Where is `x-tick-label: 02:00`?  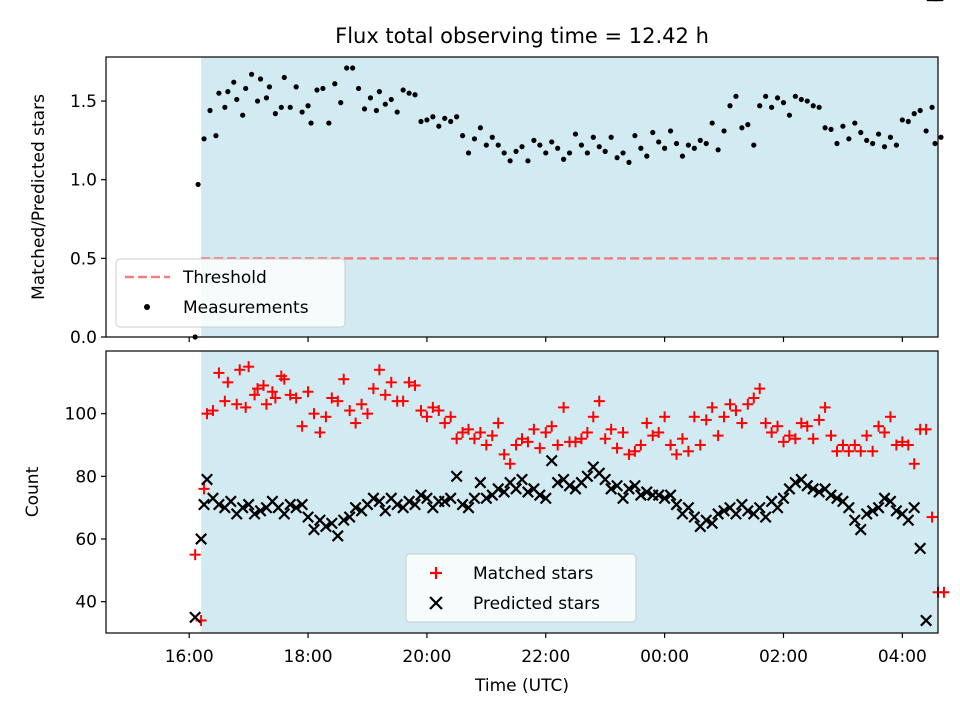 x-tick-label: 02:00 is located at coordinates (783, 657).